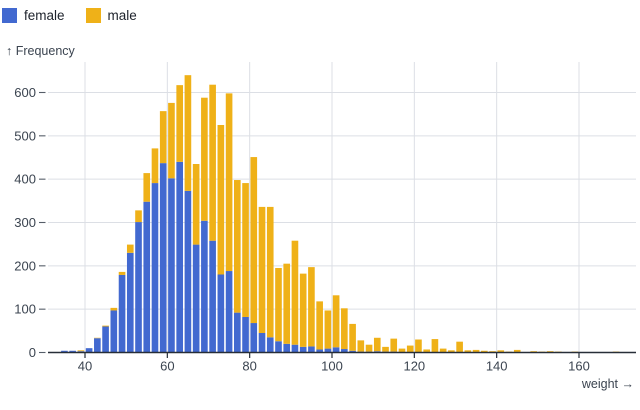  Describe the element at coordinates (9, 15) in the screenshot. I see `female-swatch-icon` at that location.